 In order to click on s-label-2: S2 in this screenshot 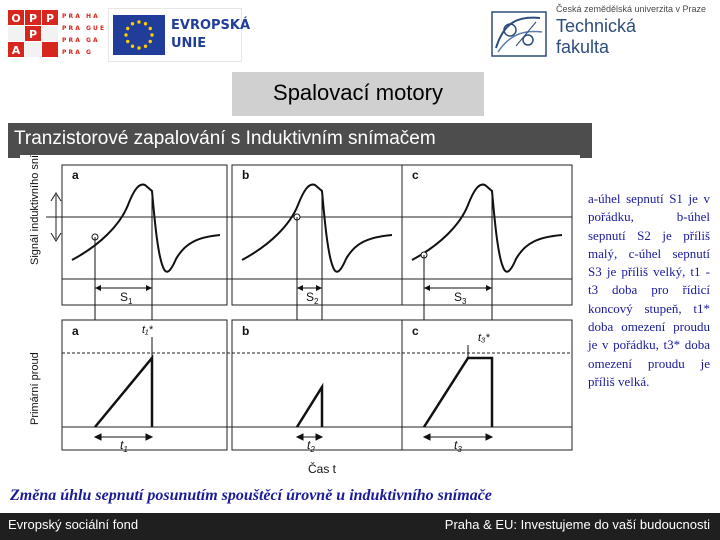, I will do `click(312, 298)`.